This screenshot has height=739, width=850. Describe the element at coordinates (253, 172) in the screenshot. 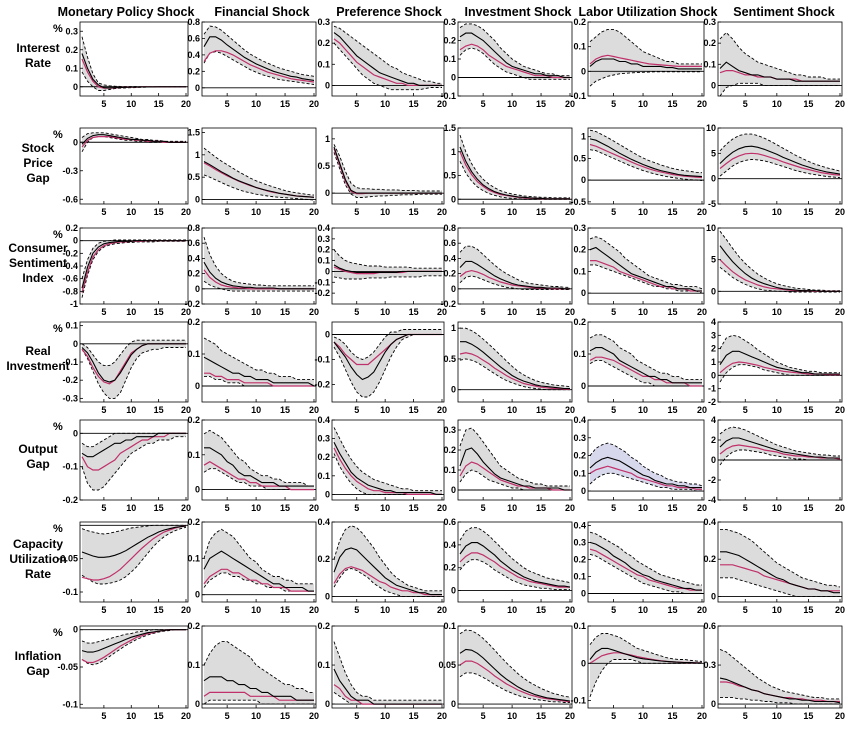

I see `irf-panel: 1.5 1 0.5 0 5 10 15 20` at that location.